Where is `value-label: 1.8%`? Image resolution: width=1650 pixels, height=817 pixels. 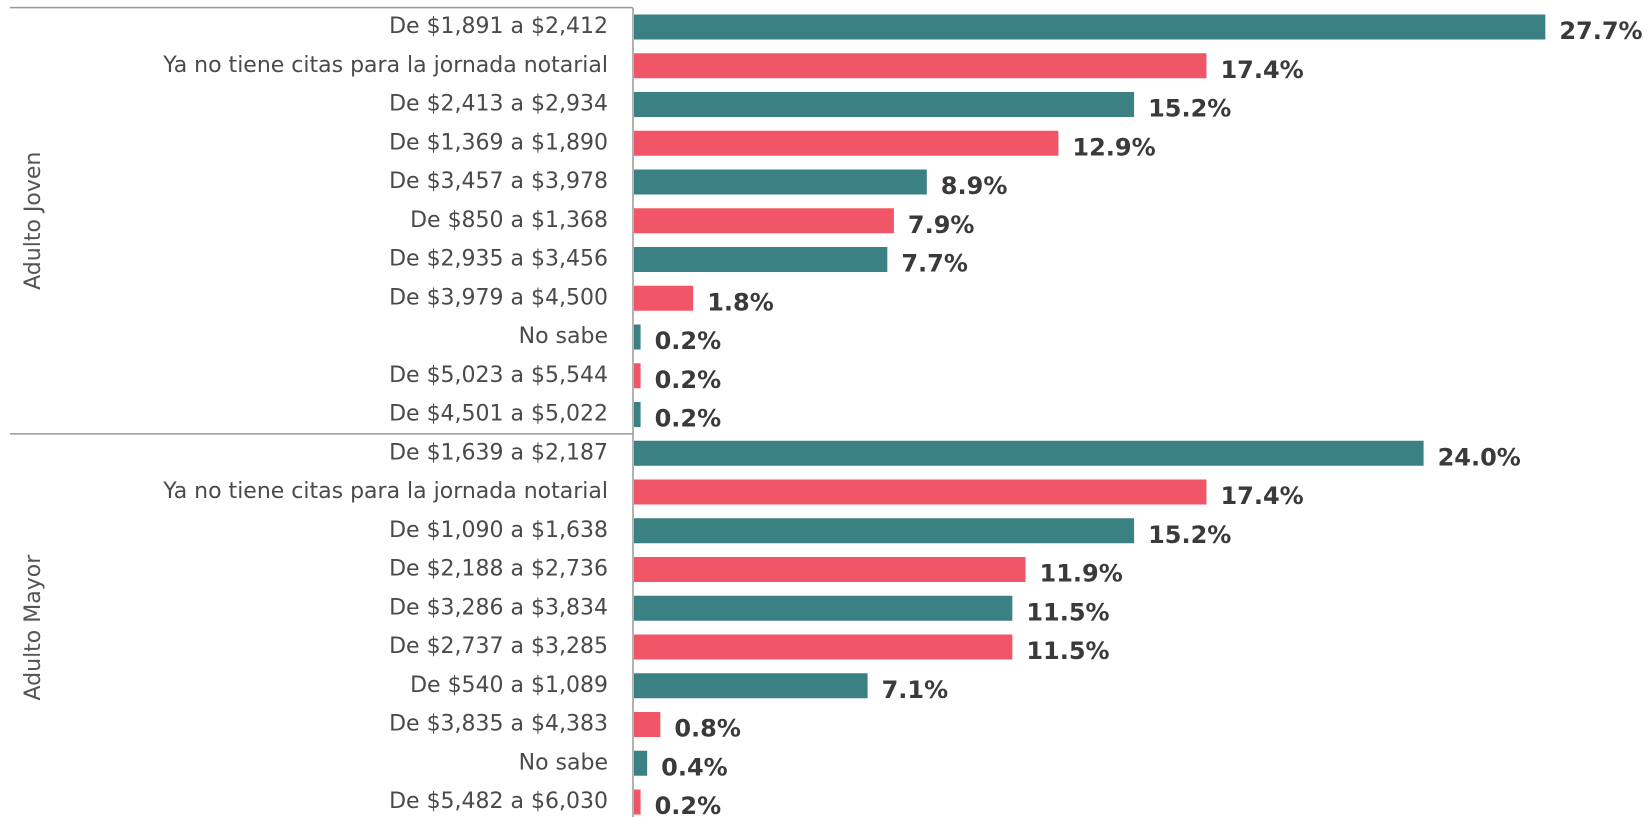 value-label: 1.8% is located at coordinates (740, 302).